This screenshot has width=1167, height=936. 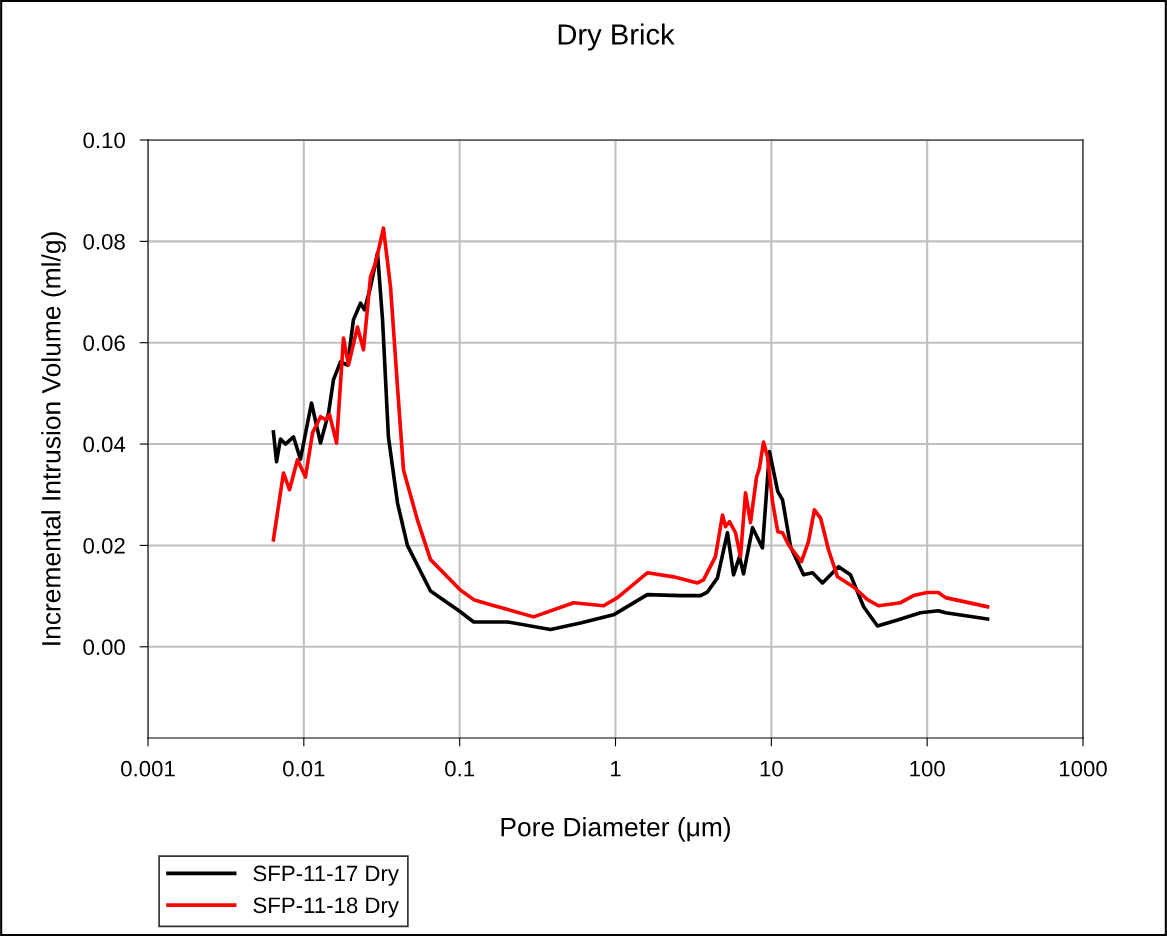 What do you see at coordinates (104, 343) in the screenshot?
I see `y-tick-label: 0.06` at bounding box center [104, 343].